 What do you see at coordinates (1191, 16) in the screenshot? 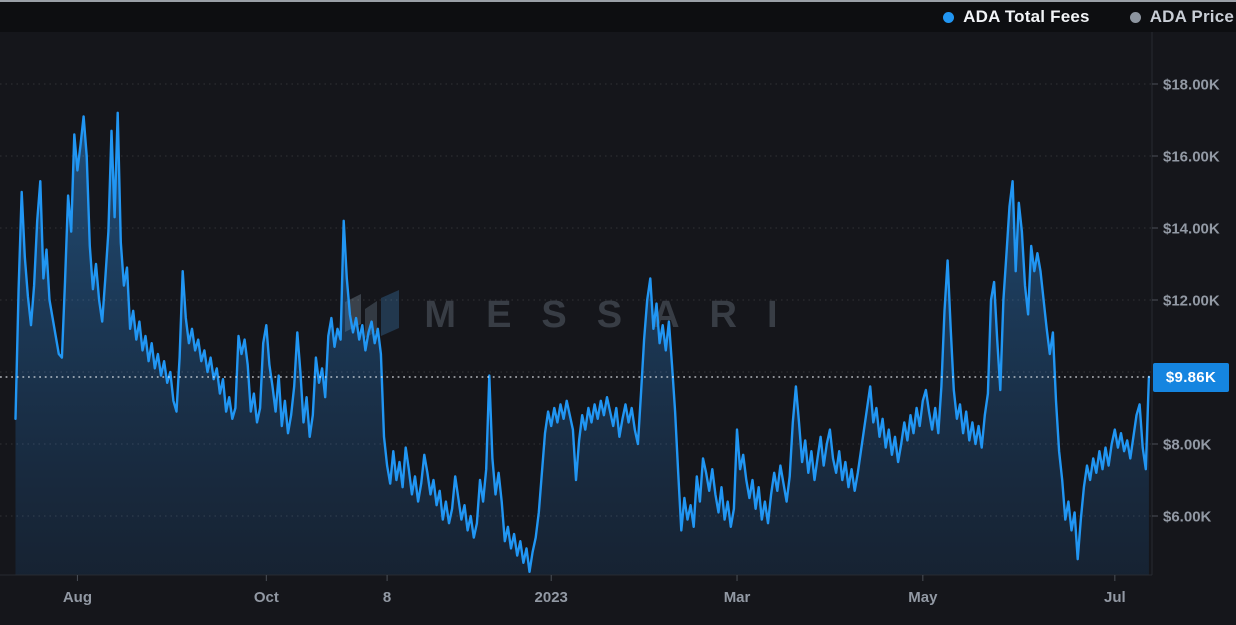
I see `legend-label-ada-price: ADA Price` at bounding box center [1191, 16].